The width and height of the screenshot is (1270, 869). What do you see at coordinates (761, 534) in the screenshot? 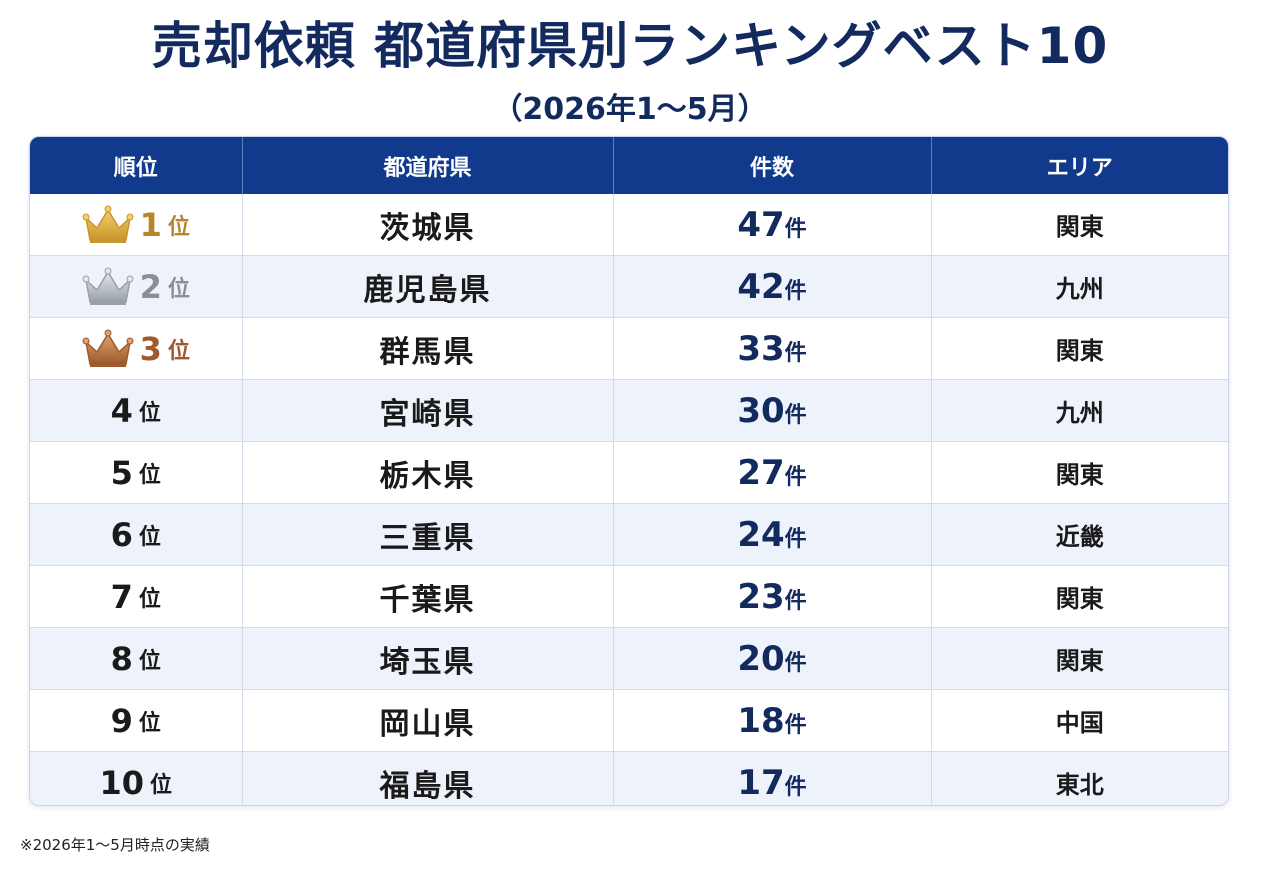
I see `count-value: 24` at bounding box center [761, 534].